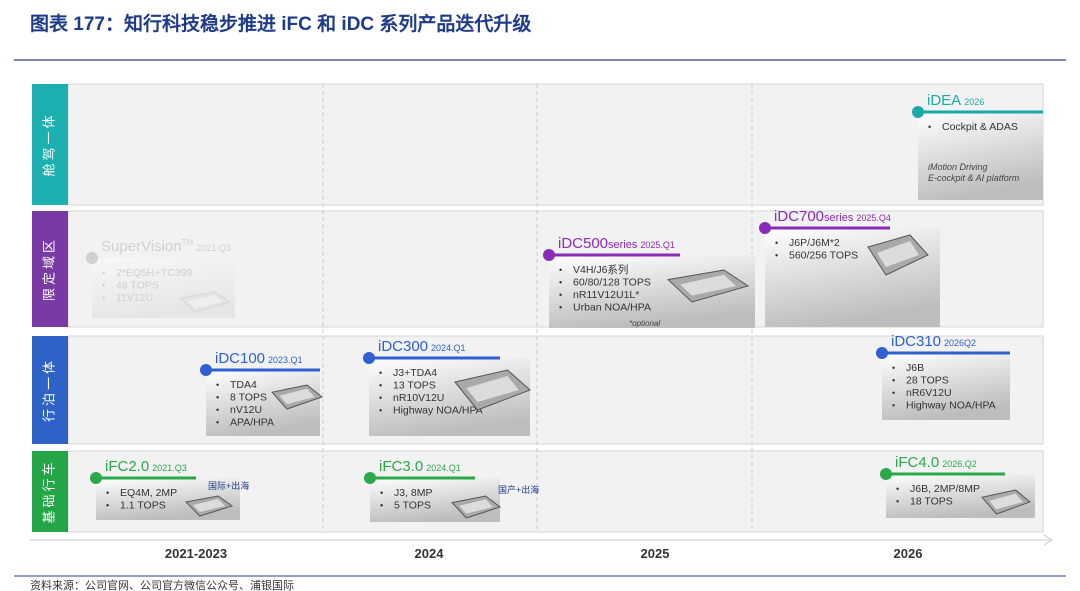 Image resolution: width=1080 pixels, height=591 pixels. I want to click on spec-item: J3+TDA4, so click(415, 373).